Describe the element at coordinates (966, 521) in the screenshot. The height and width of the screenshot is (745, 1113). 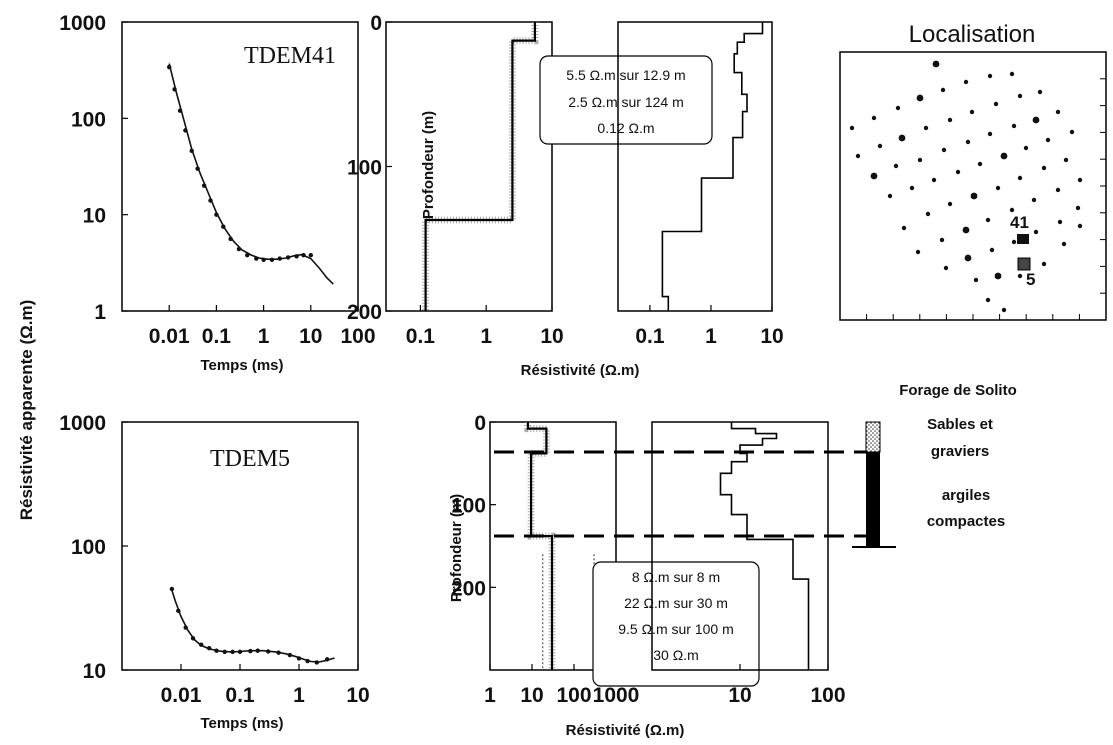
I see `clay-label: compactes` at that location.